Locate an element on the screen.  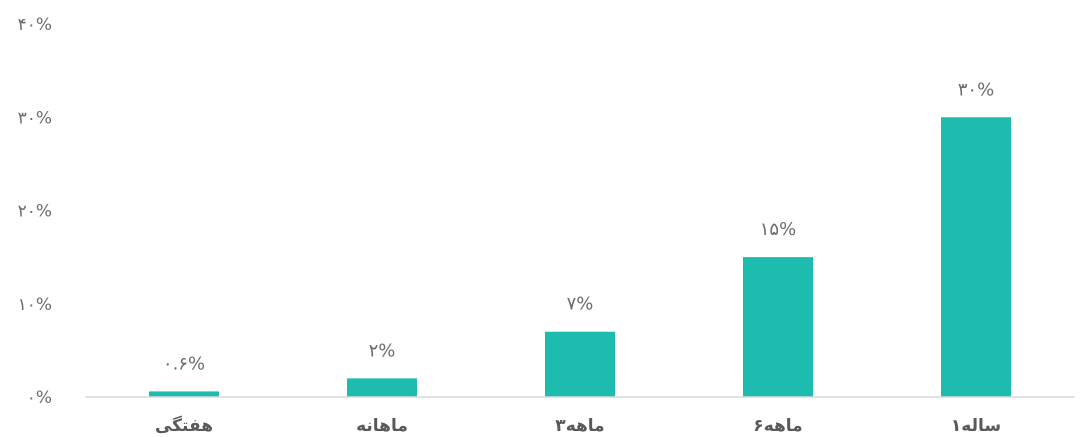
y-tick-label: ۲۰% is located at coordinates (35, 212).